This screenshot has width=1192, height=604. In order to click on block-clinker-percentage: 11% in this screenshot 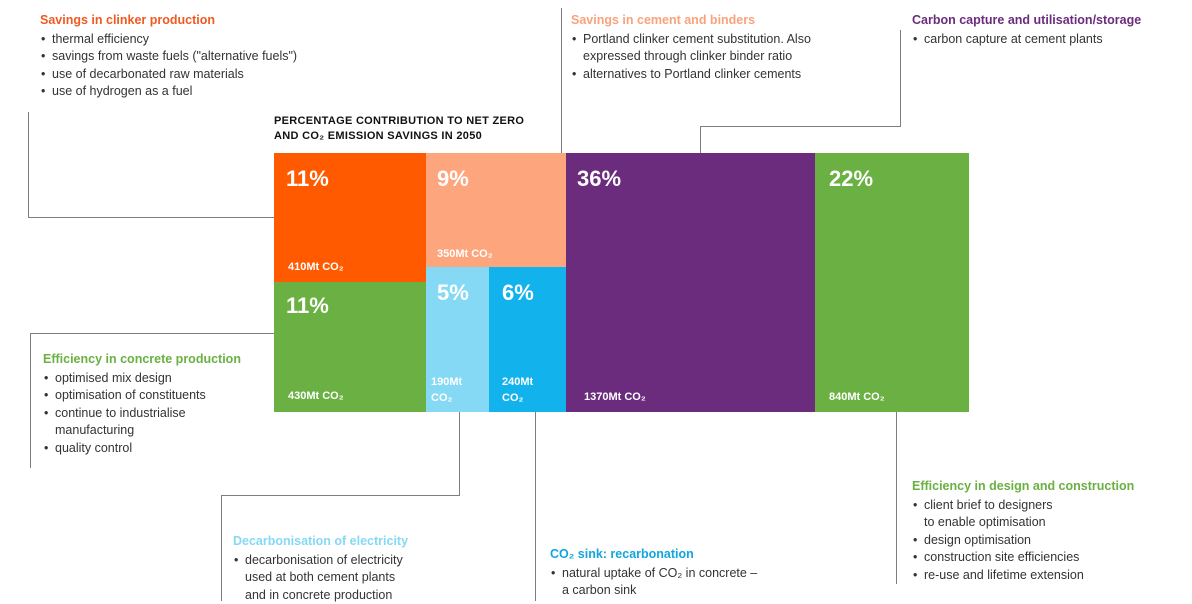, I will do `click(307, 178)`.